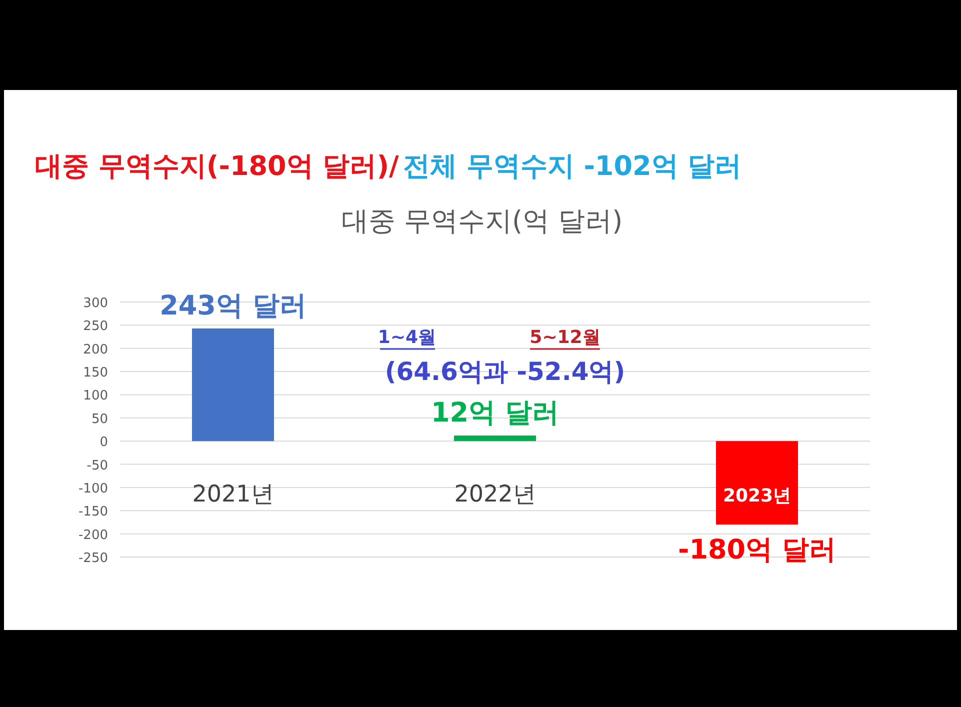  What do you see at coordinates (95, 350) in the screenshot?
I see `y-tick-label: 200` at bounding box center [95, 350].